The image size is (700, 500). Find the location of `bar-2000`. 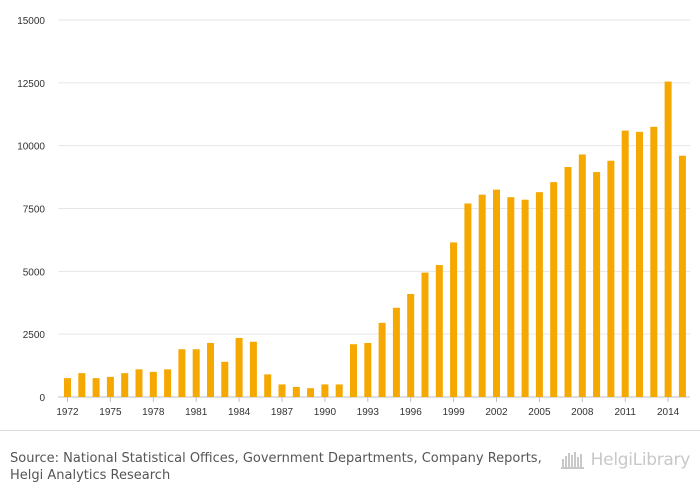

bar-2000 is located at coordinates (468, 300).